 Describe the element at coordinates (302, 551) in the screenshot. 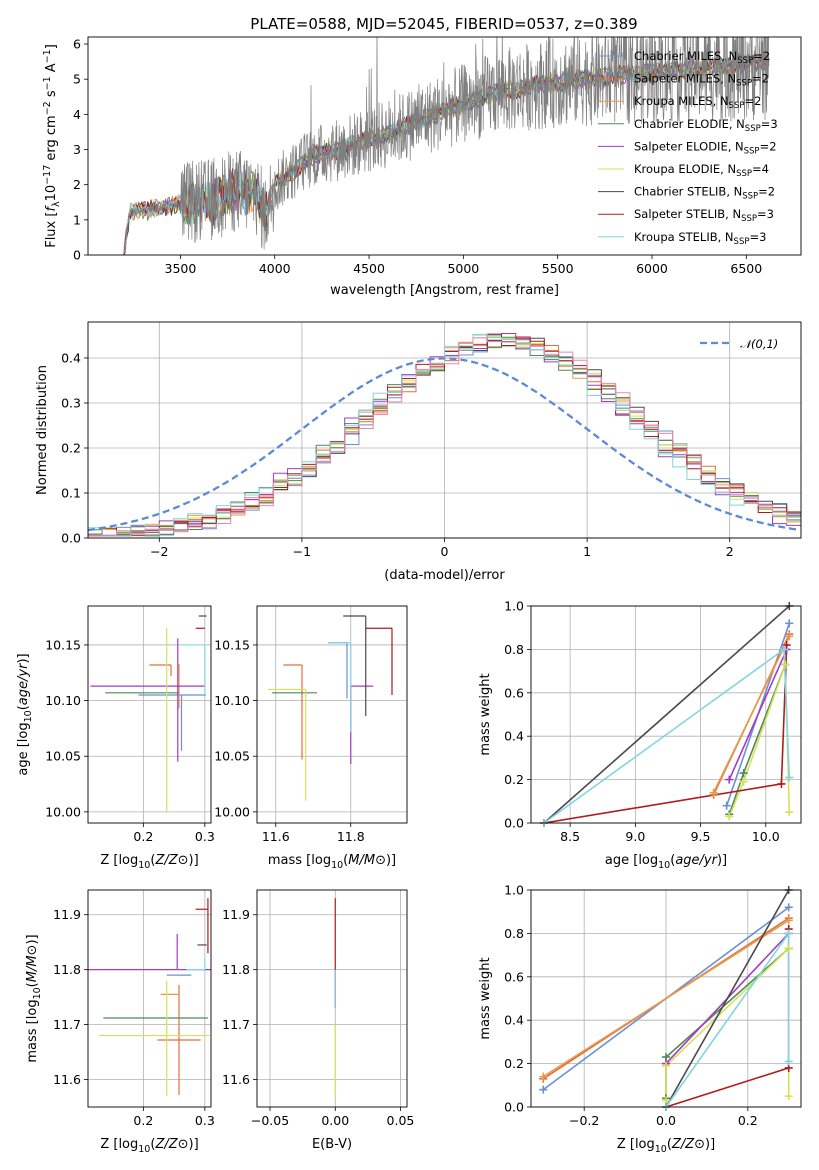

I see `x-tick-label: −1` at that location.